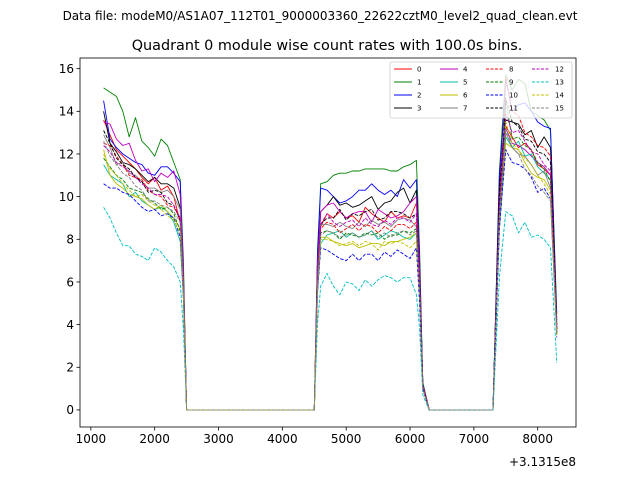  Describe the element at coordinates (511, 70) in the screenshot. I see `legend-label-8: 8` at that location.